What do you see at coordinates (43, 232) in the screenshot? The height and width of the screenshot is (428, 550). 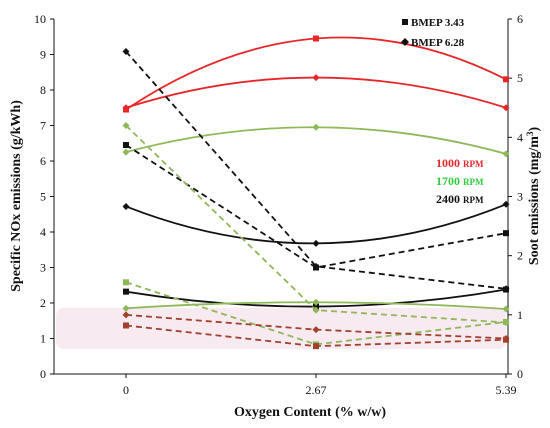 I see `y-left-tick-label: 4` at bounding box center [43, 232].